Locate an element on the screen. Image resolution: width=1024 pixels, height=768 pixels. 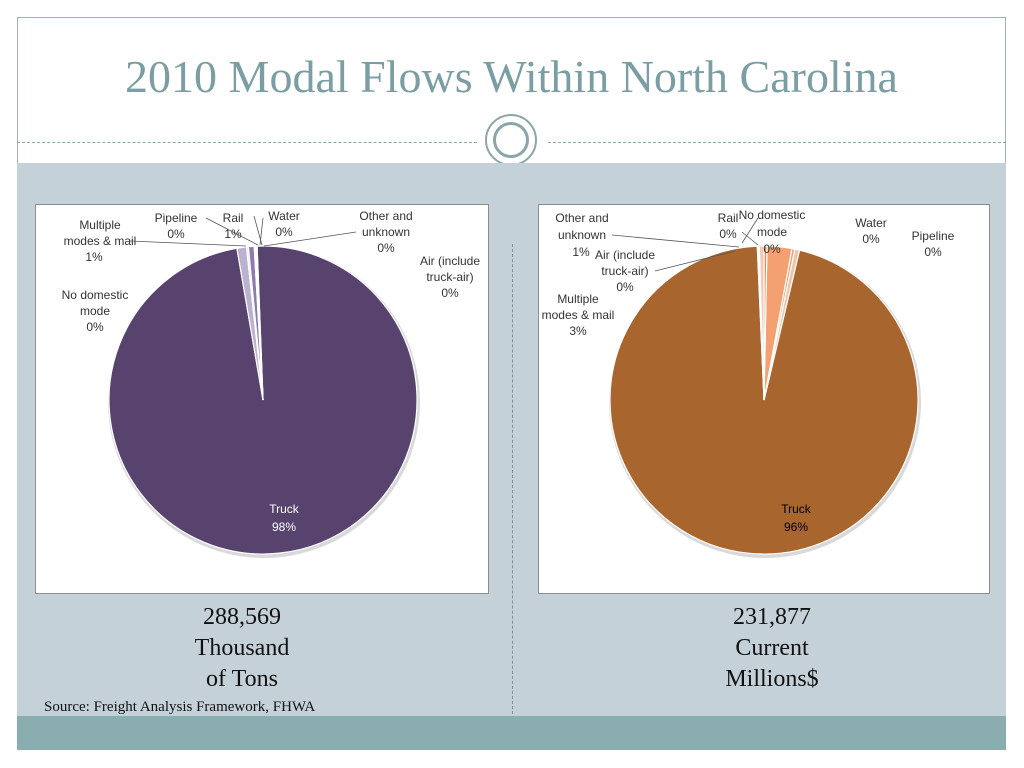
tons-label-air-include-truck-air-text: truck-air) is located at coordinates (449, 277).